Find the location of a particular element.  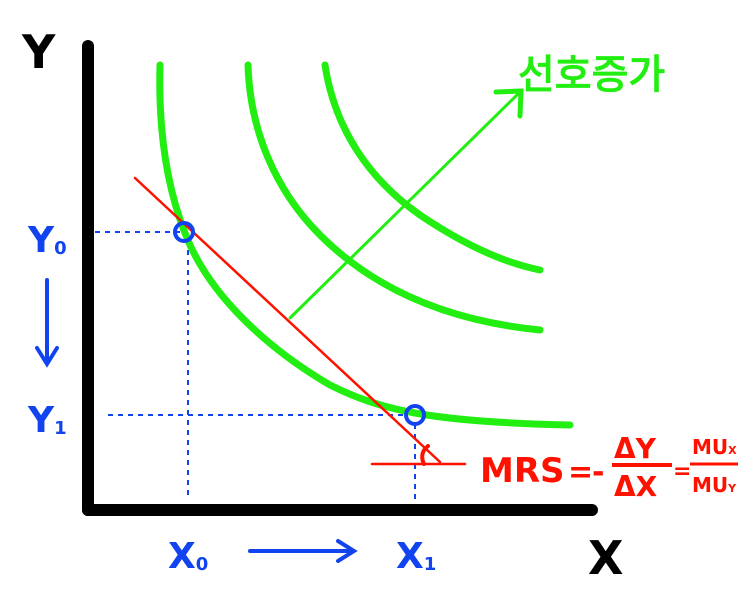

arrow-up-right-icon is located at coordinates (406, 204).